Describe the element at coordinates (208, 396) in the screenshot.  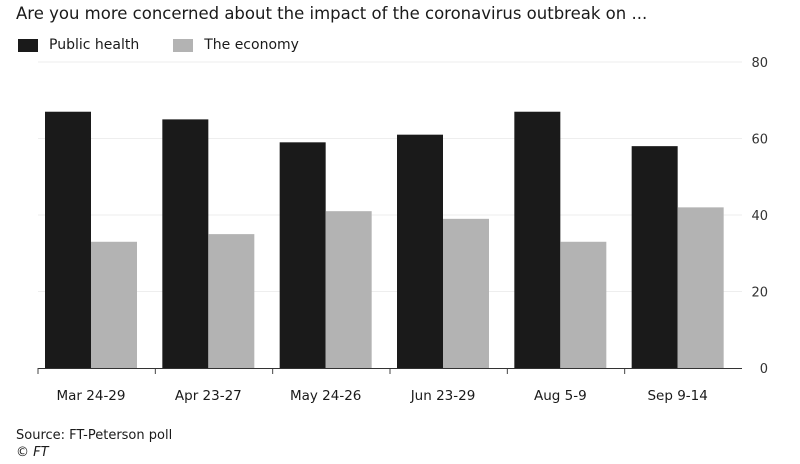
I see `x-tick-label-2: Apr 23-27` at that location.